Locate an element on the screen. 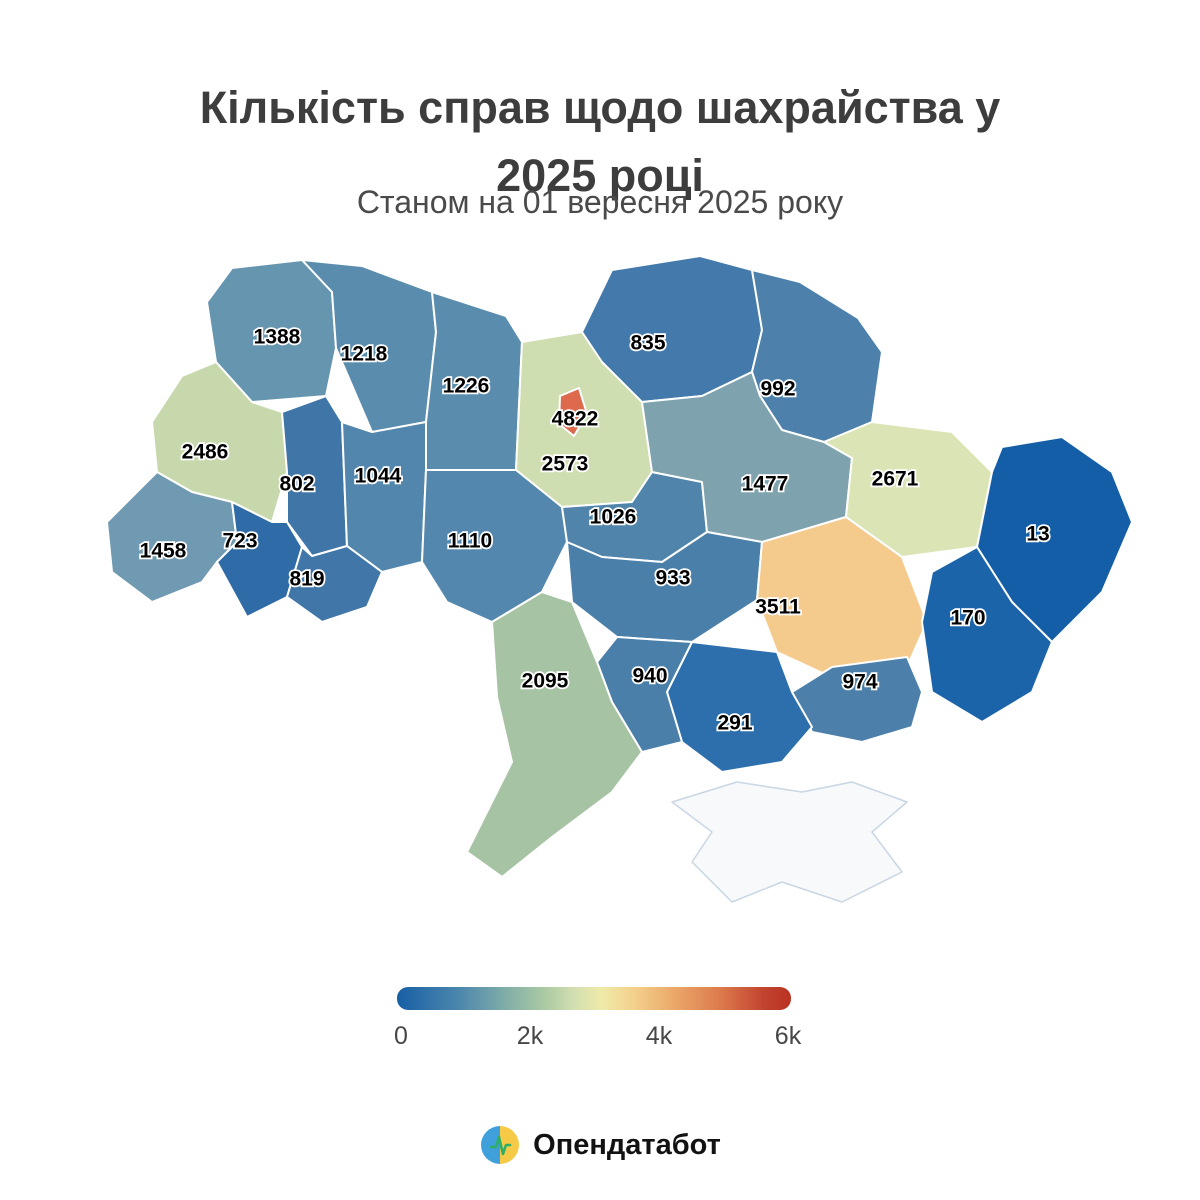 Image resolution: width=1200 pixels, height=1200 pixels. region-donetsk-shape is located at coordinates (987, 634).